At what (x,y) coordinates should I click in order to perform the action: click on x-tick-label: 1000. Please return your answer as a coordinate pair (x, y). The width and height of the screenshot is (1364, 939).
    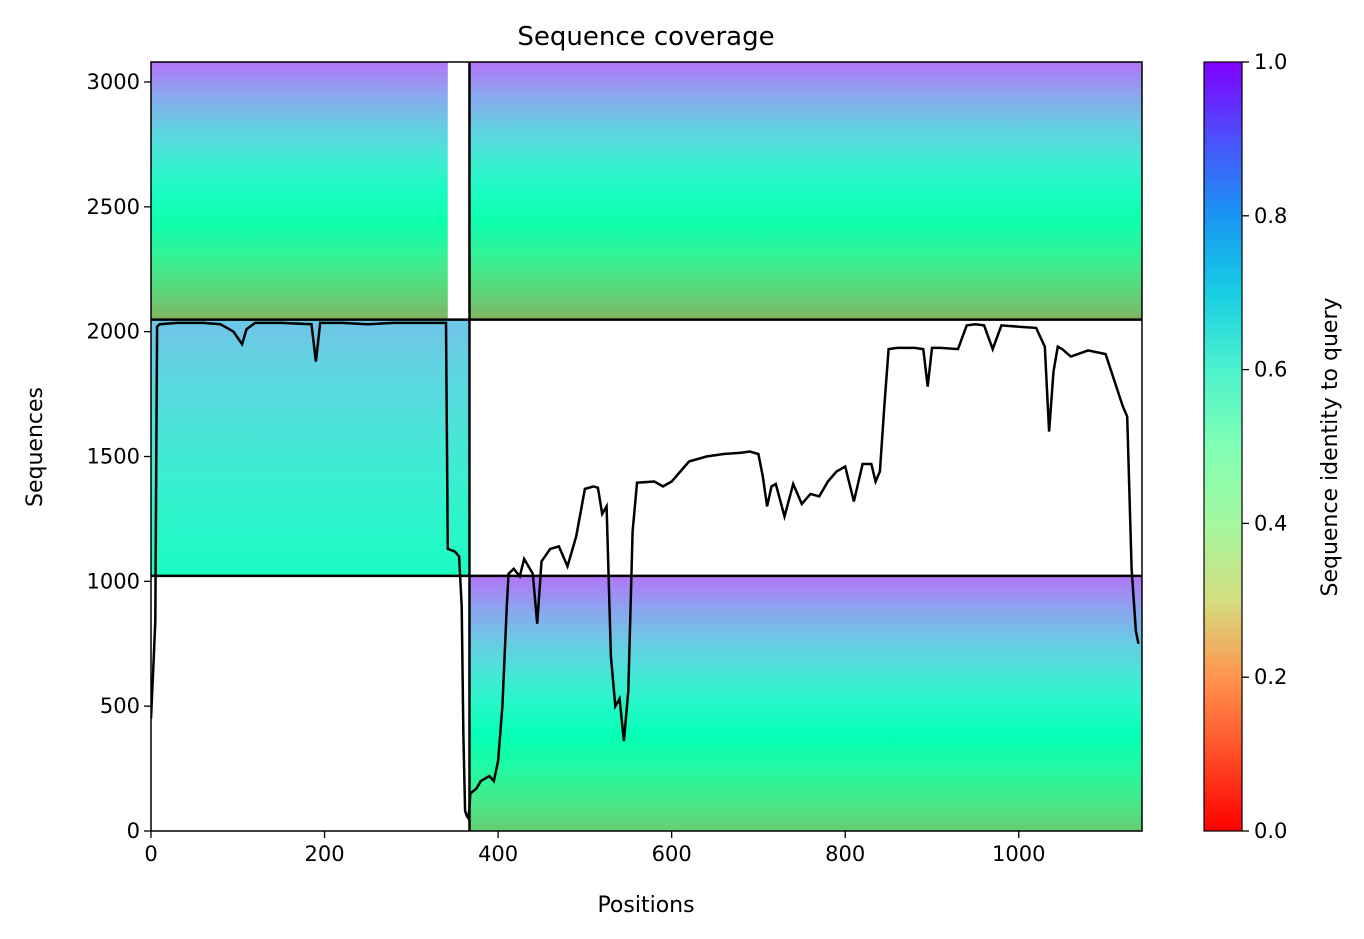
    Looking at the image, I should click on (1018, 854).